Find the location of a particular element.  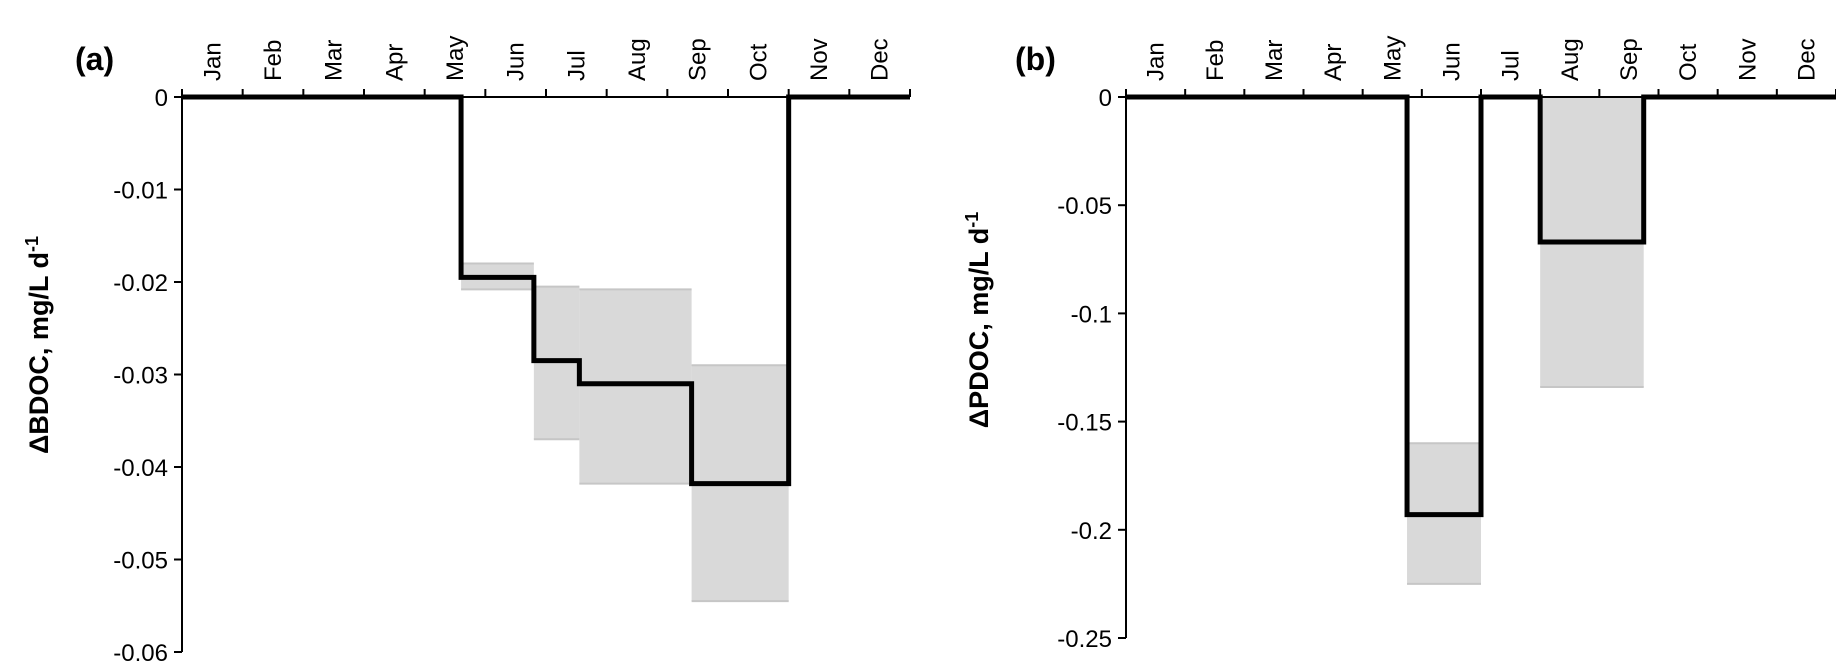

panel-a-x-tick-label-feb: Feb is located at coordinates (273, 60).